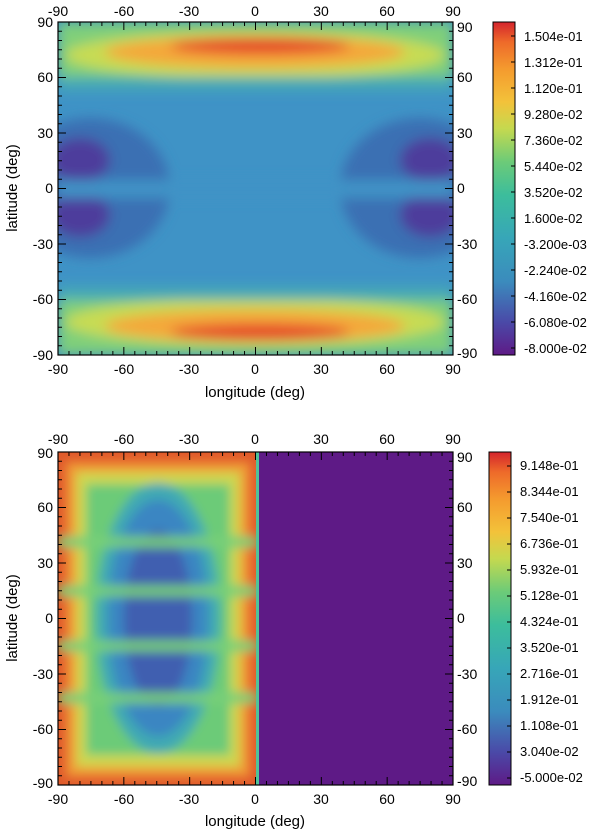 The width and height of the screenshot is (600, 832). What do you see at coordinates (465, 507) in the screenshot?
I see `bottom-yright-tick-label: 60` at bounding box center [465, 507].